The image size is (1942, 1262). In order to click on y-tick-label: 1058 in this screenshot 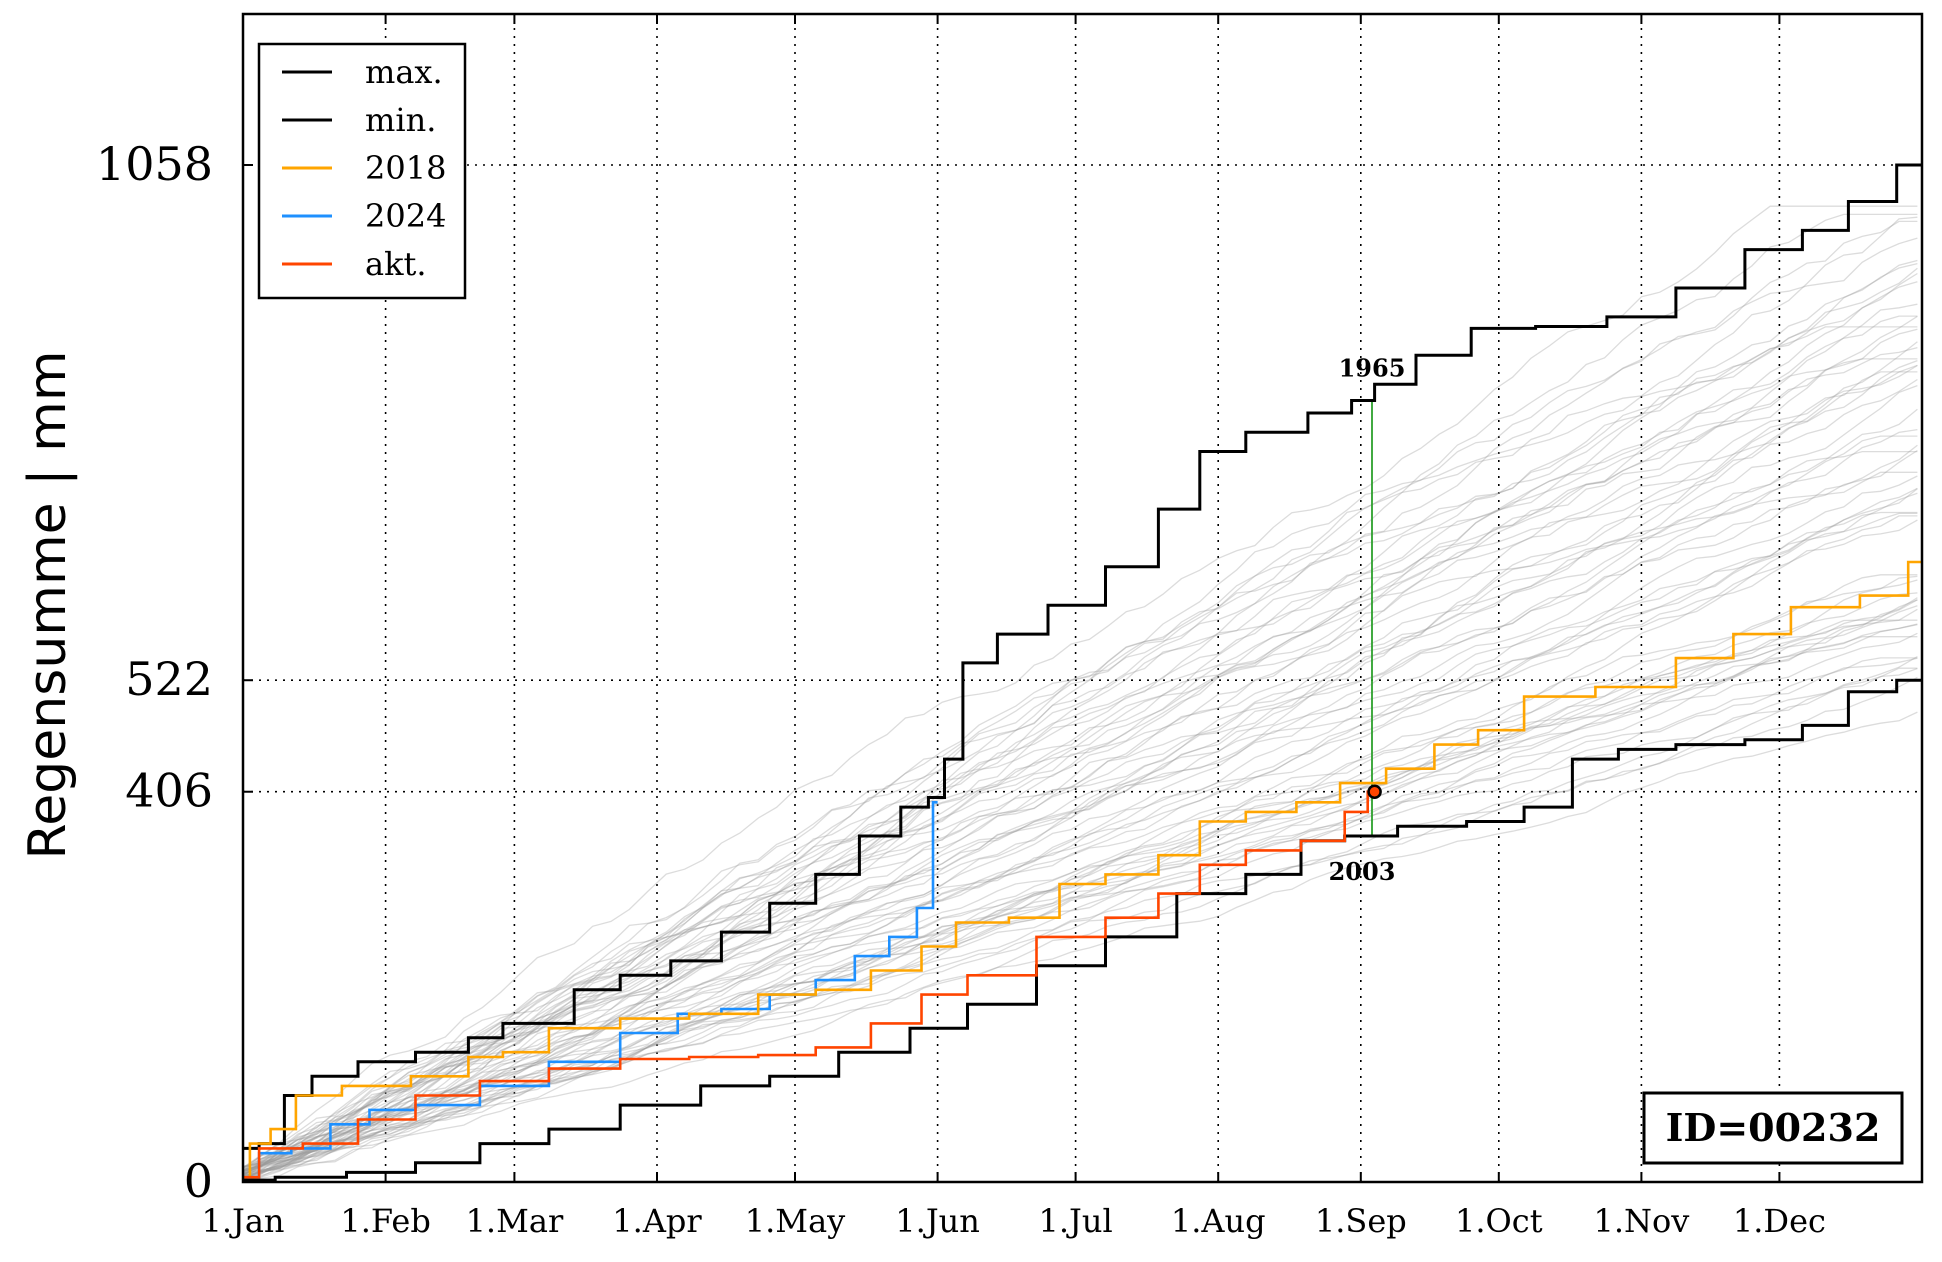, I will do `click(154, 164)`.